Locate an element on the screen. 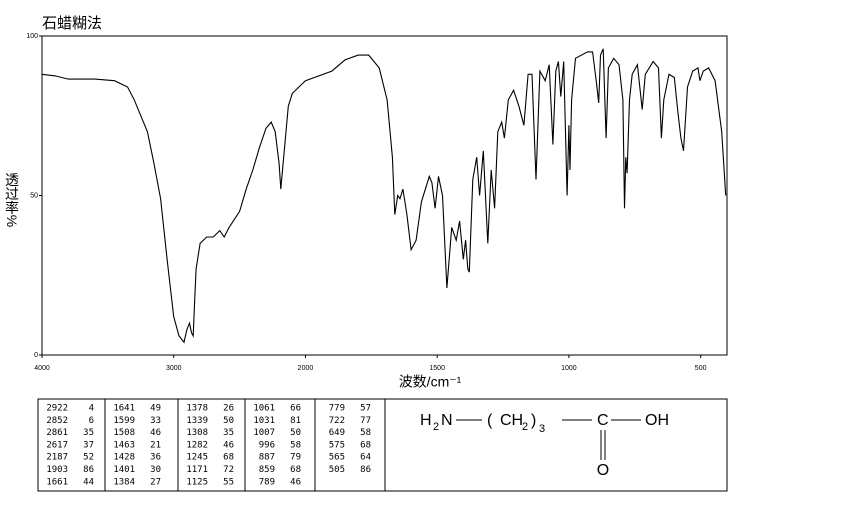 Image resolution: width=850 pixels, height=510 pixels. wavenumber: 722 is located at coordinates (337, 421).